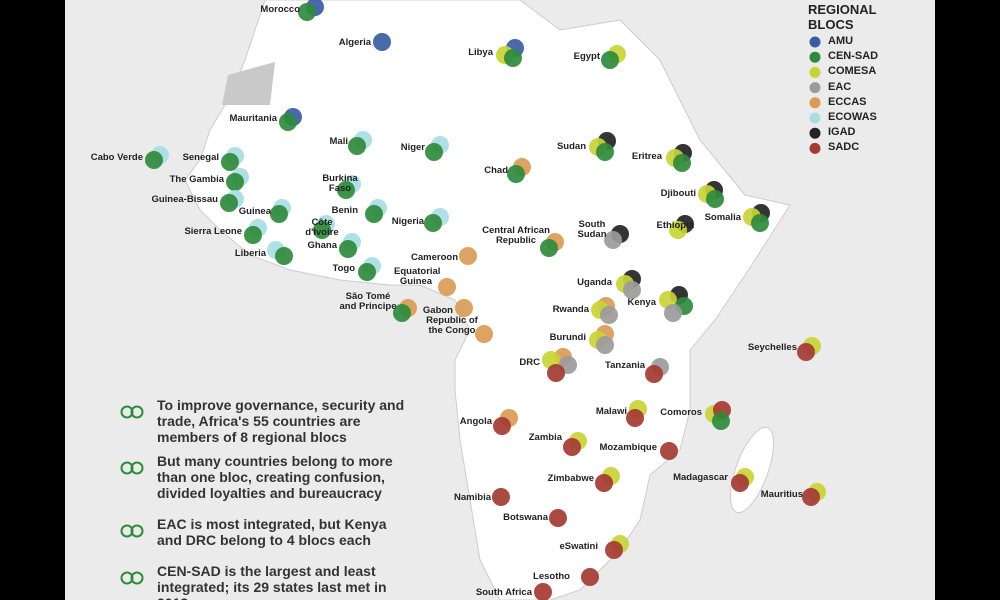 Image resolution: width=1000 pixels, height=600 pixels. I want to click on country-label: The Gambia, so click(196, 179).